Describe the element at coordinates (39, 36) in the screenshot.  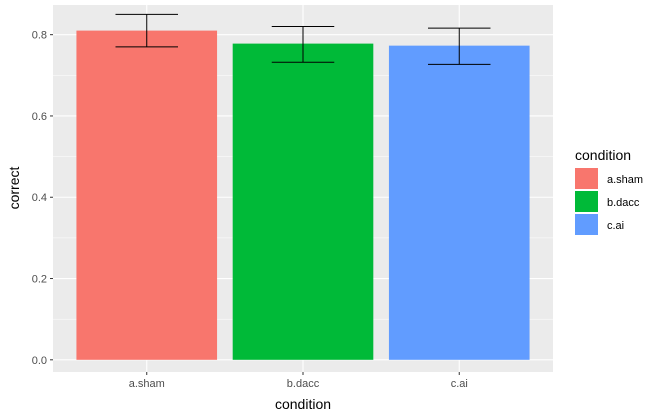
I see `y-tick-label: 0.8` at that location.